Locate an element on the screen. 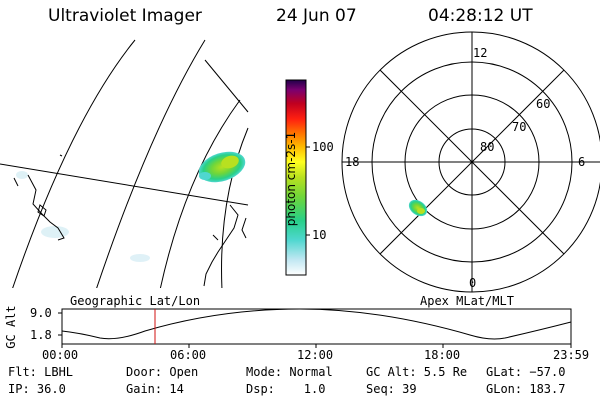 Image resolution: width=600 pixels, height=400 pixels. xtick-1800: 18:00 is located at coordinates (442, 355).